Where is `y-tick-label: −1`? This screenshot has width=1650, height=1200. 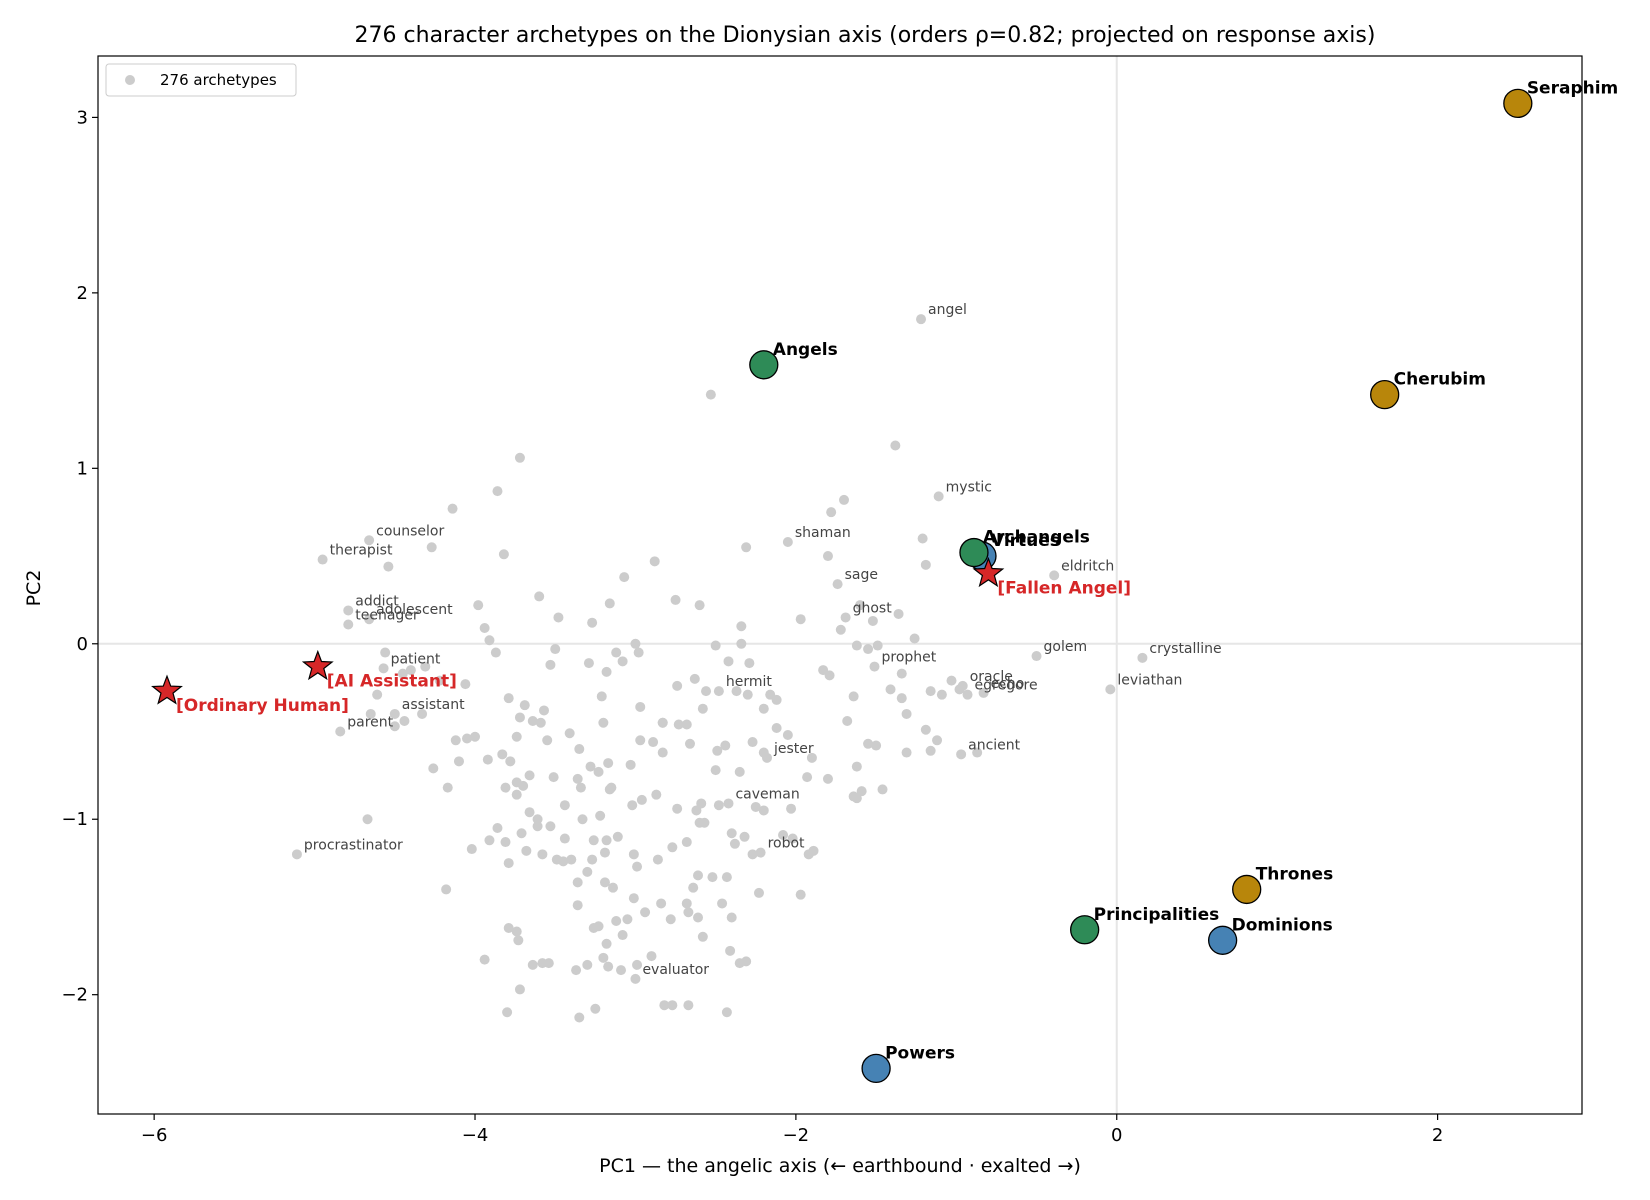
y-tick-label: −1 is located at coordinates (74, 819).